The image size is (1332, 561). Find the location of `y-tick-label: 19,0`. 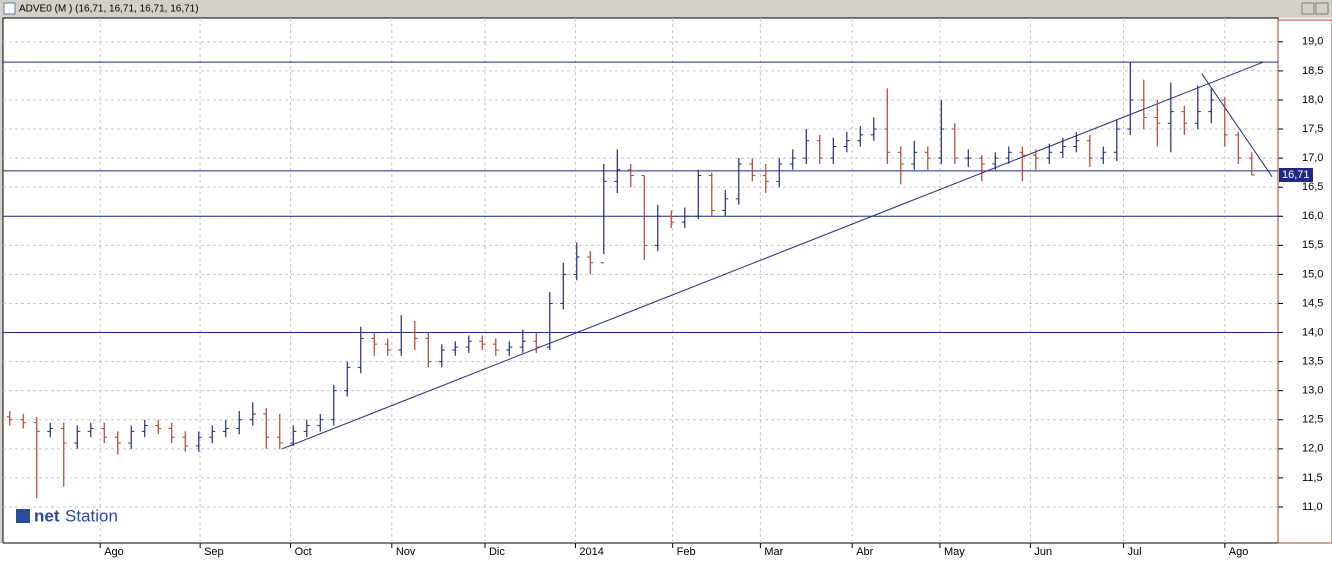

y-tick-label: 19,0 is located at coordinates (1312, 42).